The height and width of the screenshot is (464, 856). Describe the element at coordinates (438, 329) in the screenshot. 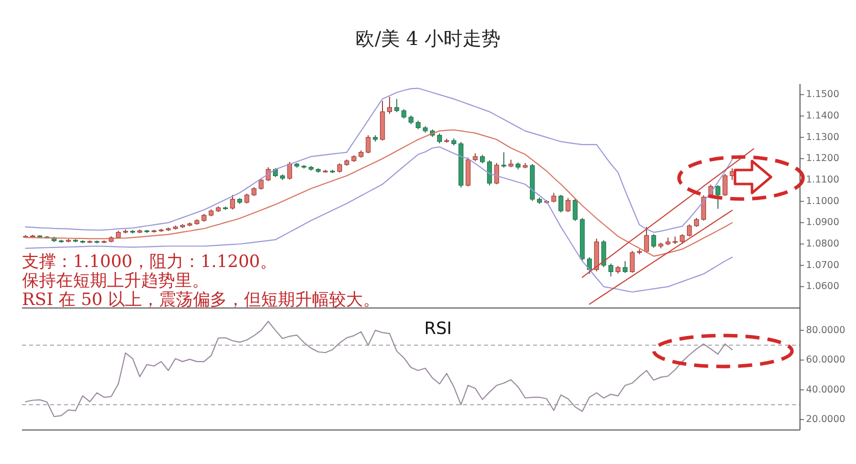

I see `text: RSI` at that location.